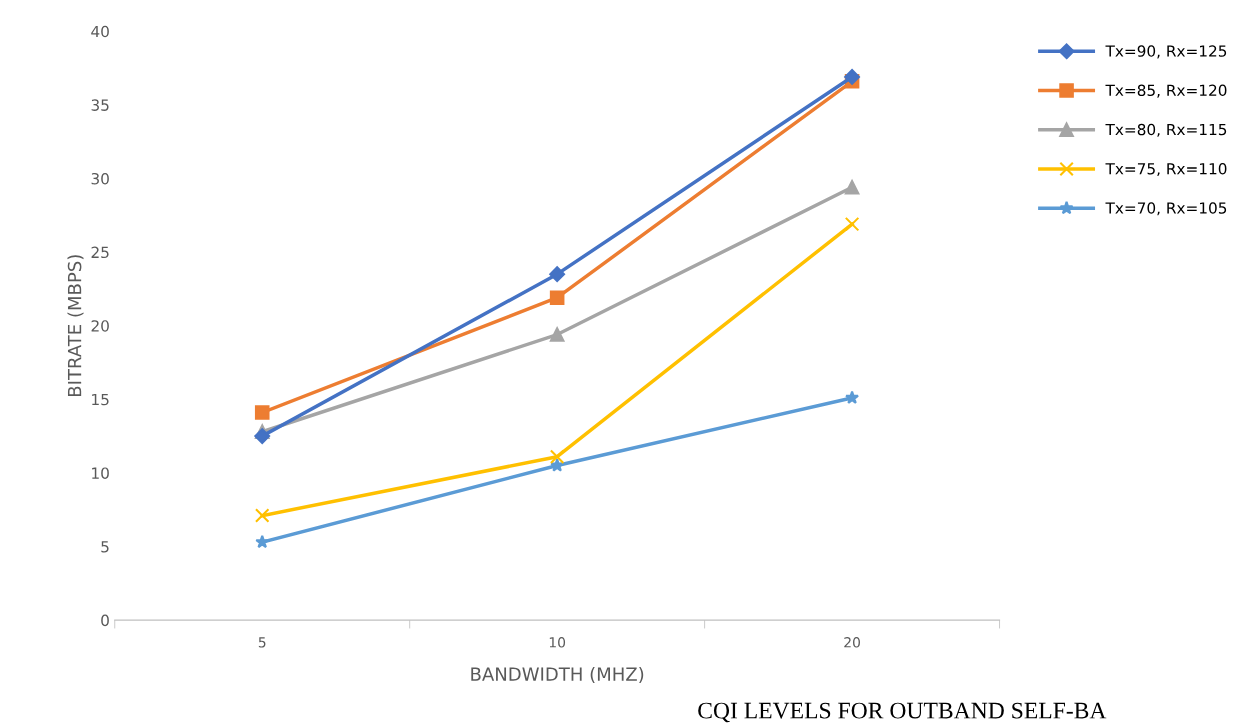  Describe the element at coordinates (100, 326) in the screenshot. I see `y-tick-label: 20` at that location.